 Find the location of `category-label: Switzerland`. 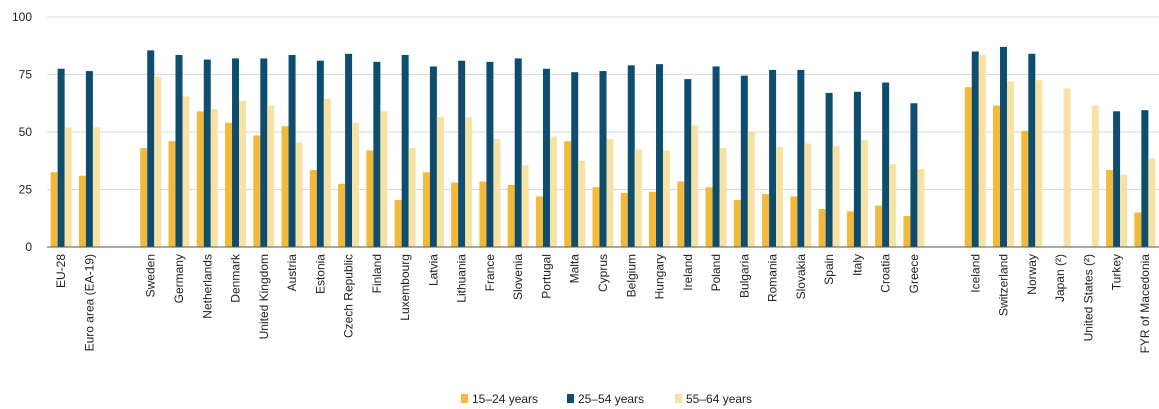

category-label: Switzerland is located at coordinates (1004, 285).